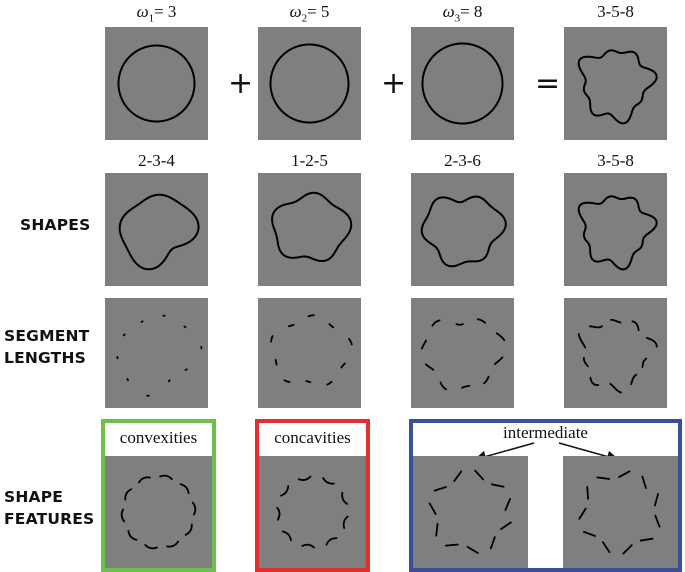  I want to click on concavities-panel, so click(312, 512).